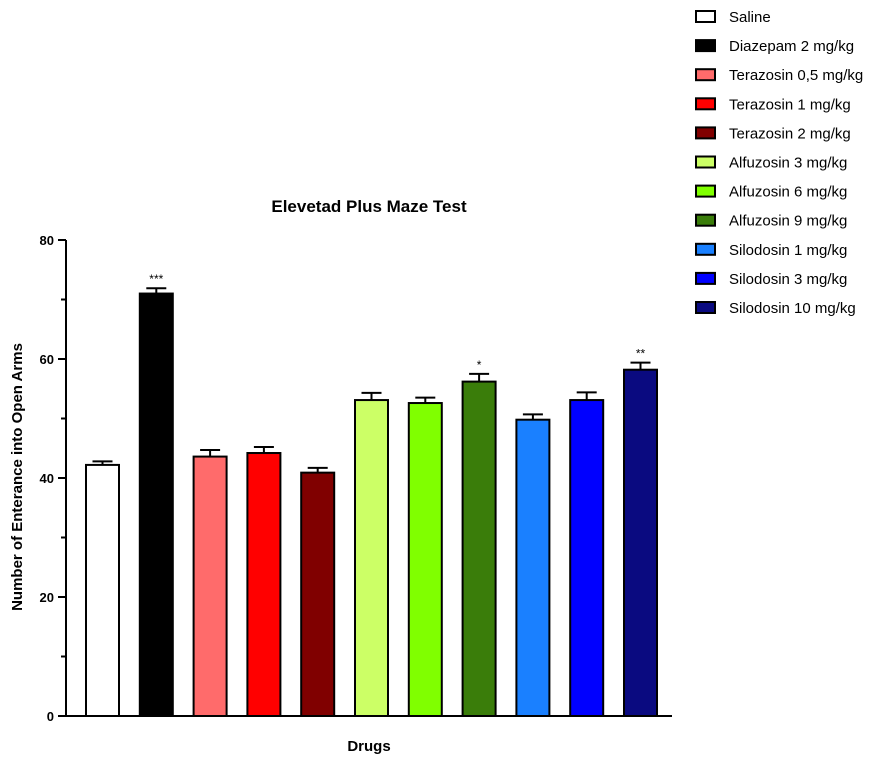 The width and height of the screenshot is (889, 757). What do you see at coordinates (791, 46) in the screenshot?
I see `legend-label: Diazepam 2 mg/kg` at bounding box center [791, 46].